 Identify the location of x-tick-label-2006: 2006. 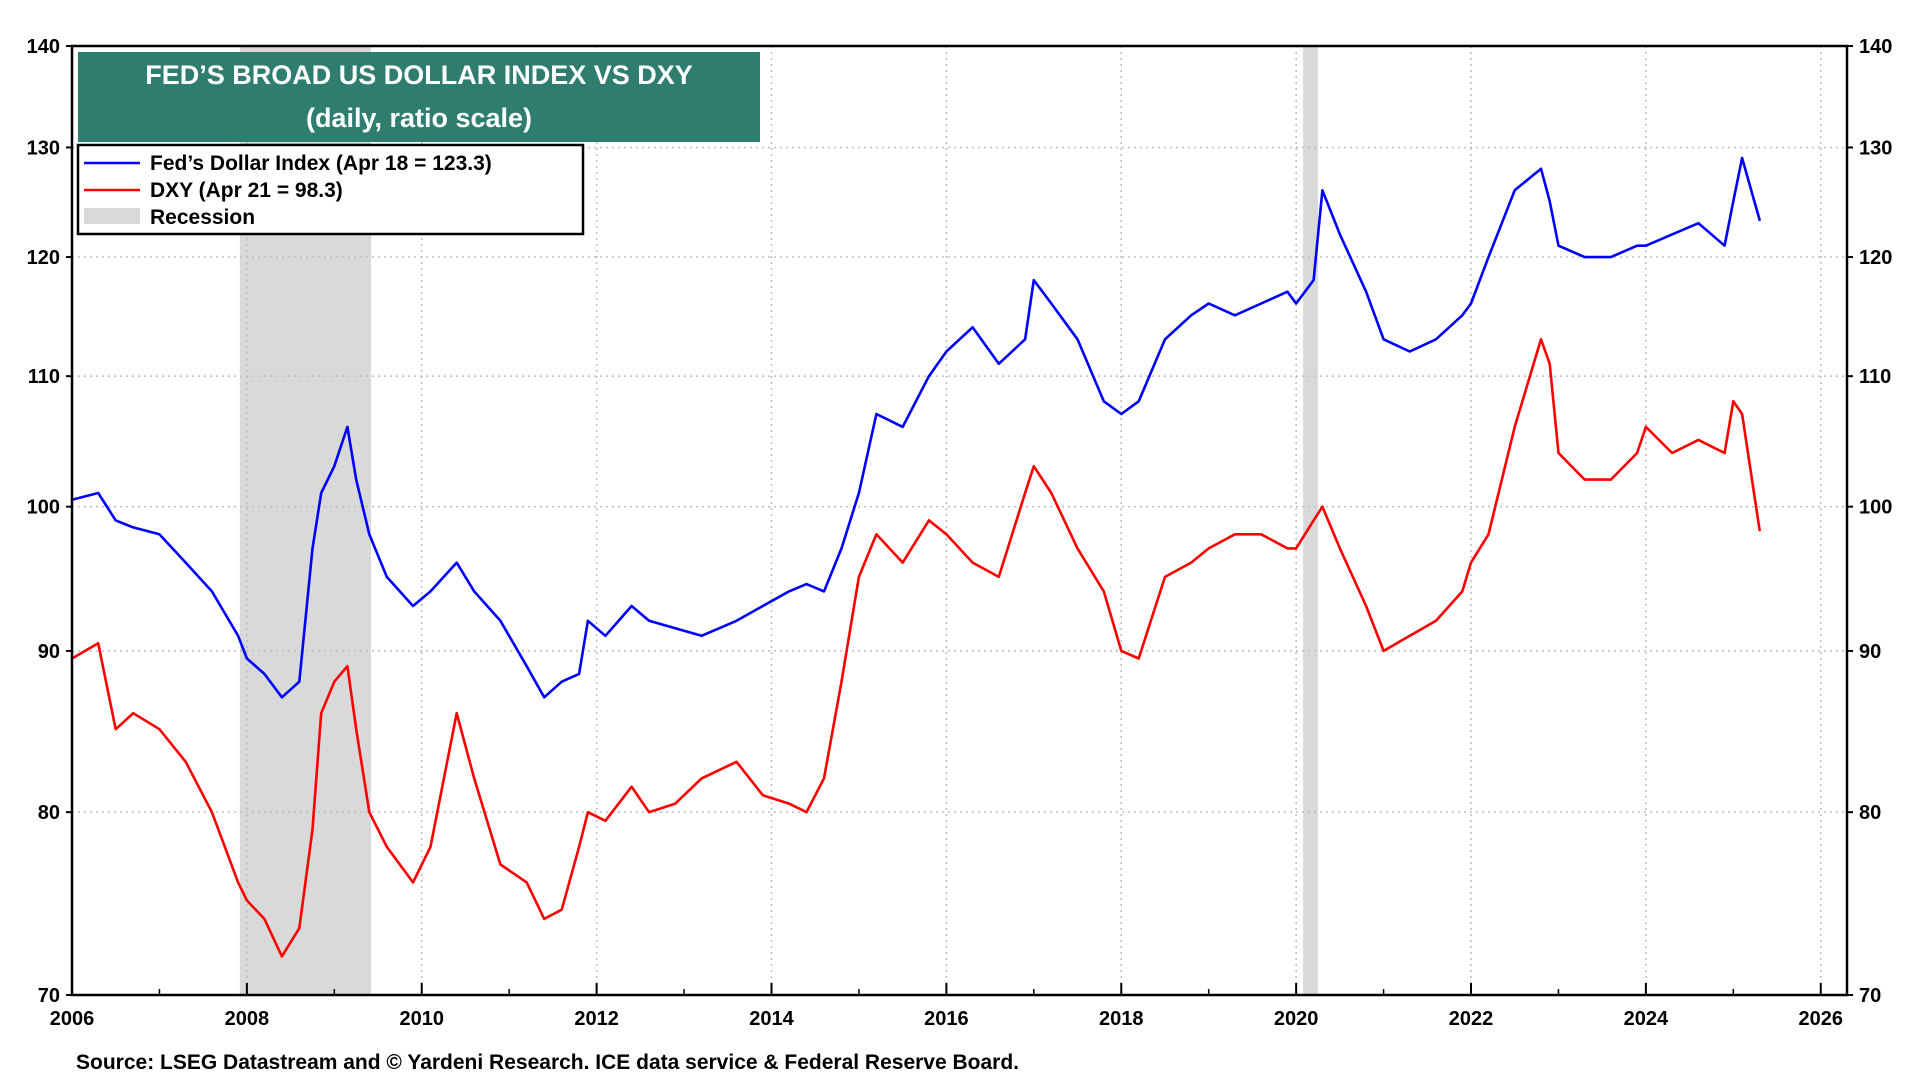
(72, 1019).